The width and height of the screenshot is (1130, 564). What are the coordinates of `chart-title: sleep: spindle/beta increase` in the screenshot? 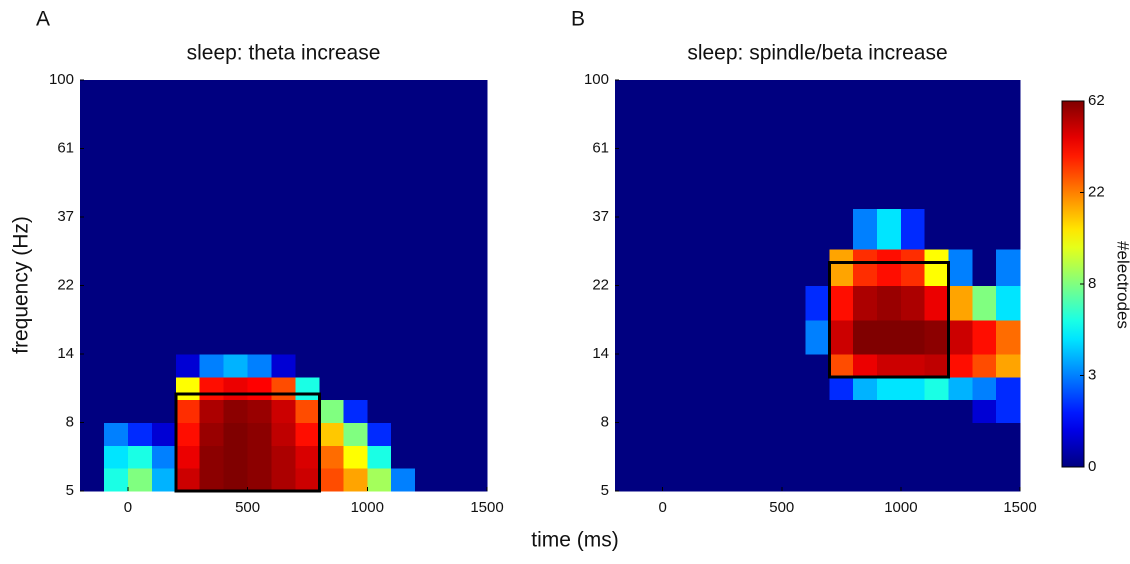 It's located at (817, 53).